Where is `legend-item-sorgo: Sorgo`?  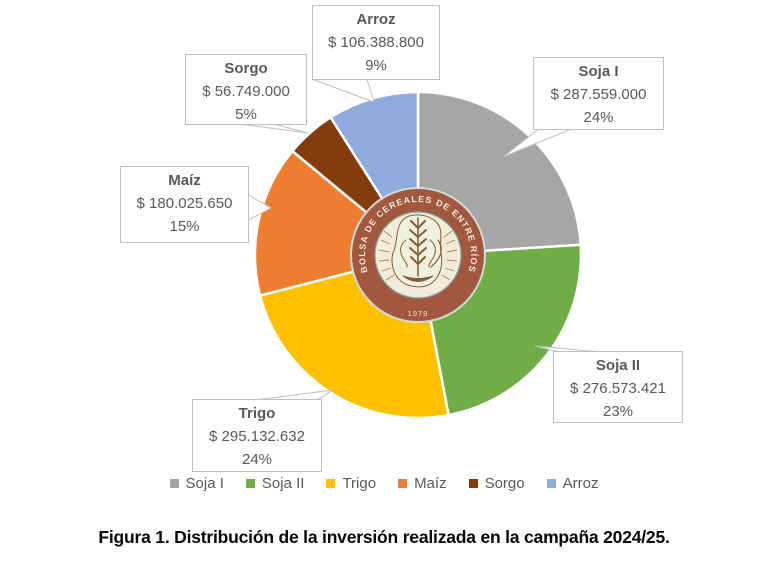 legend-item-sorgo: Sorgo is located at coordinates (496, 483).